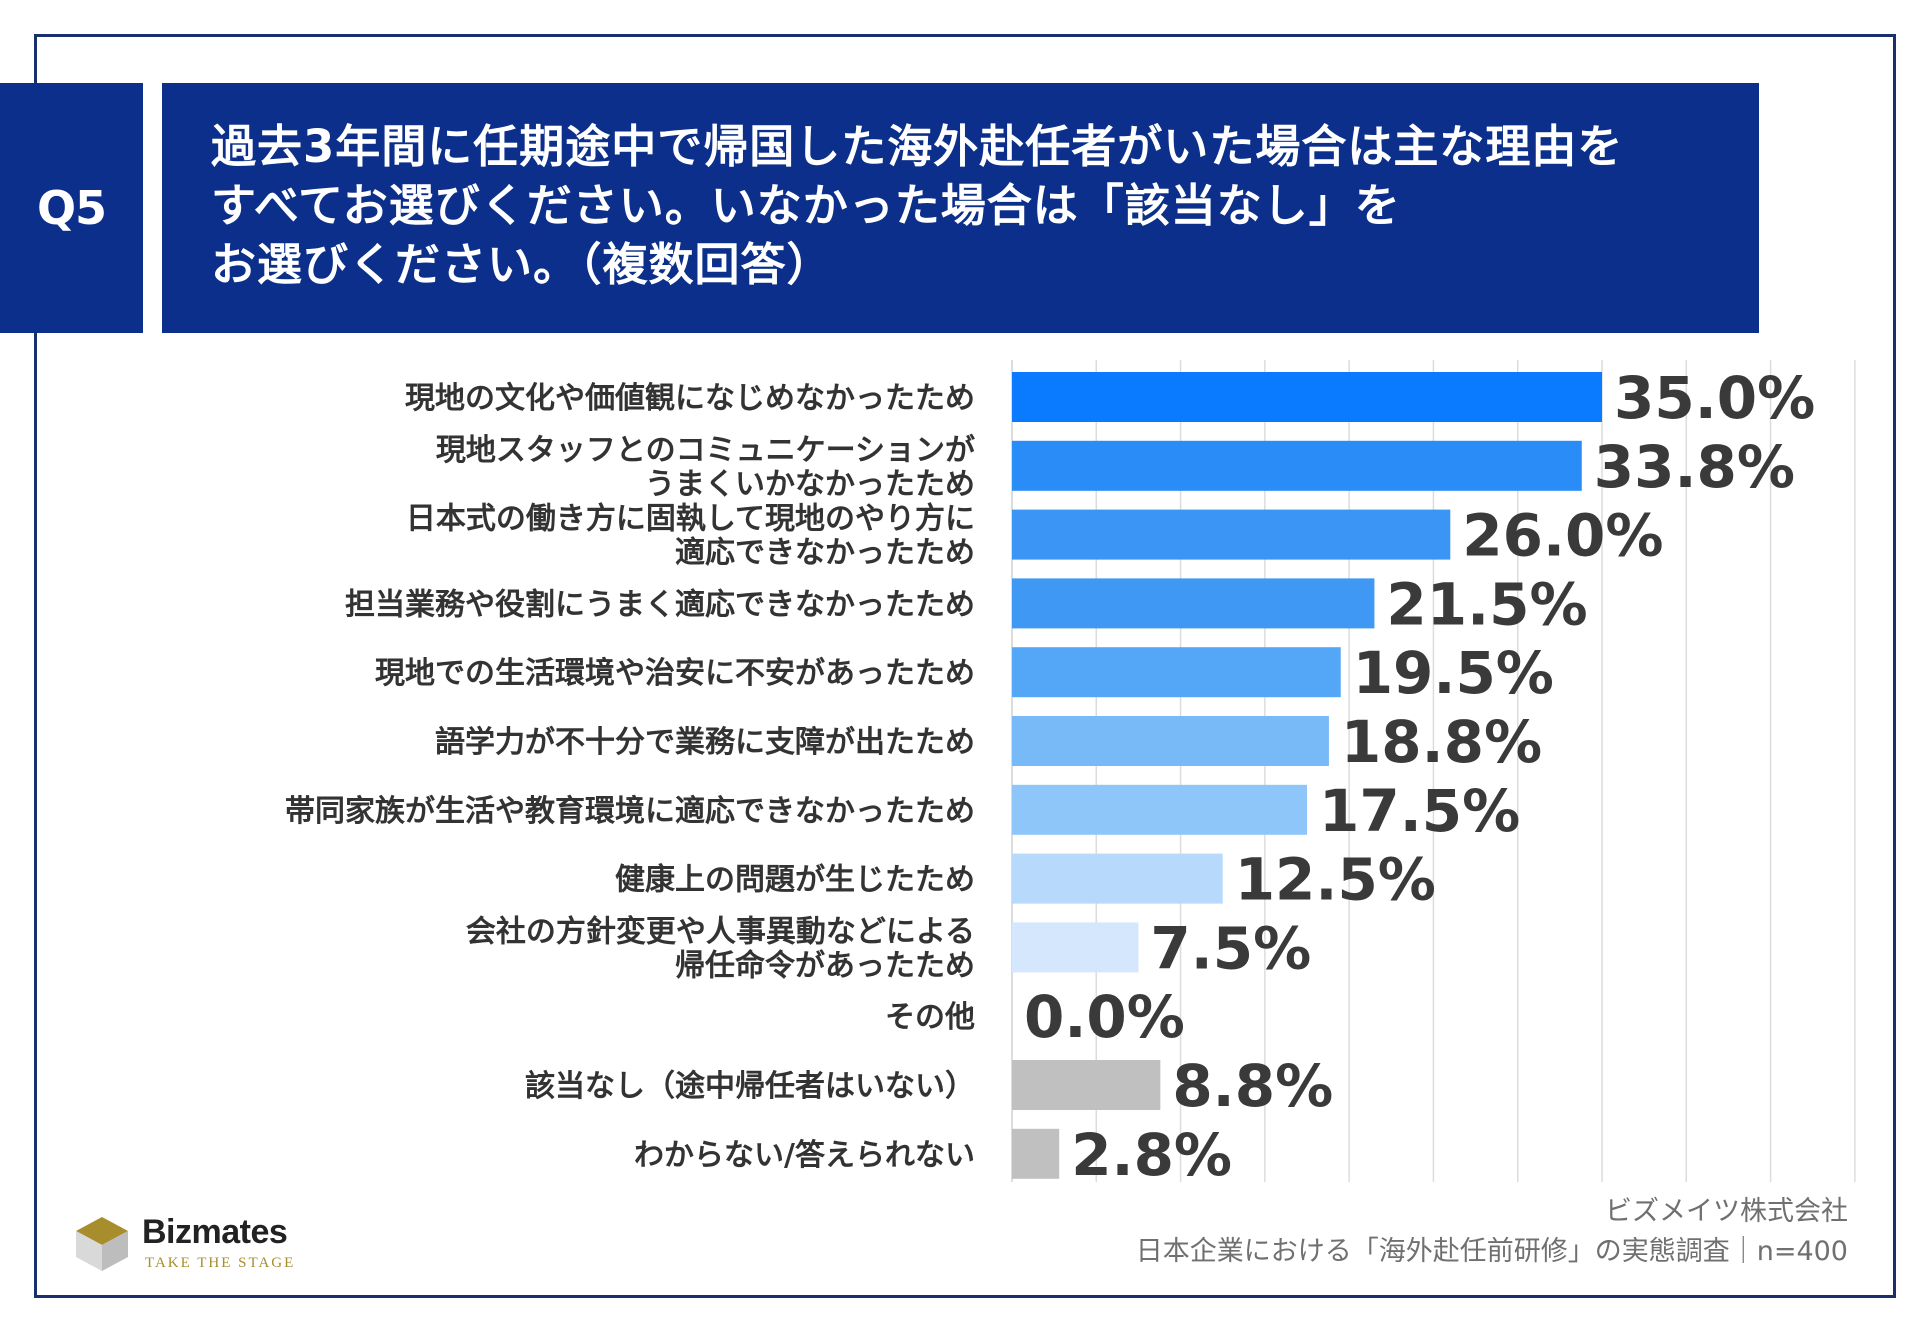  What do you see at coordinates (804, 1155) in the screenshot?
I see `category-label: わからない/答えられない` at bounding box center [804, 1155].